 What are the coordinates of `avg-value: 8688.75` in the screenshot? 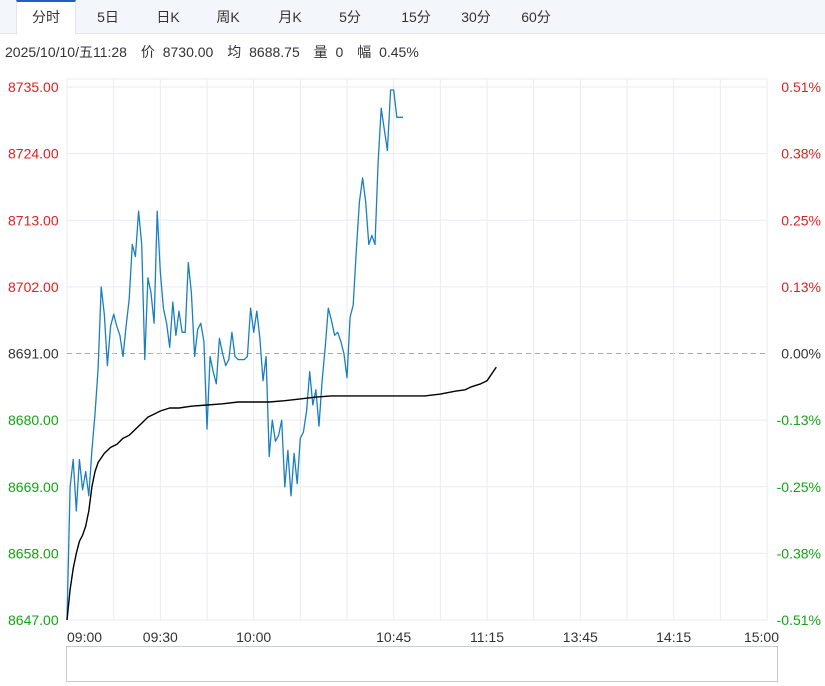 It's located at (274, 52).